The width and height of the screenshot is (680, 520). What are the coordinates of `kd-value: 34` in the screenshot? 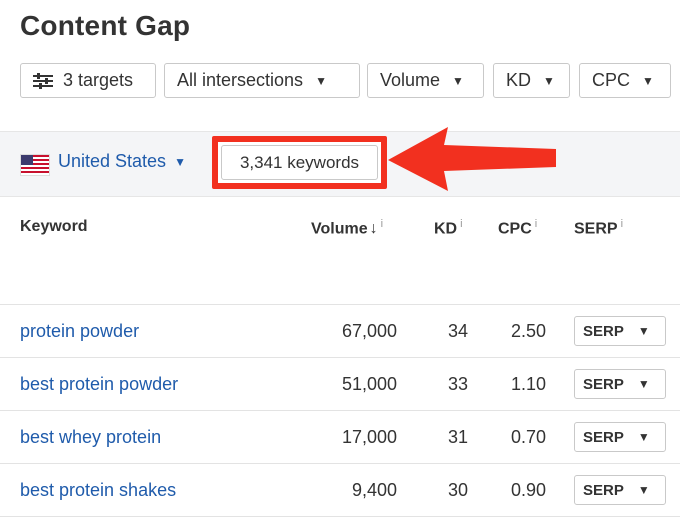 It's located at (457, 331).